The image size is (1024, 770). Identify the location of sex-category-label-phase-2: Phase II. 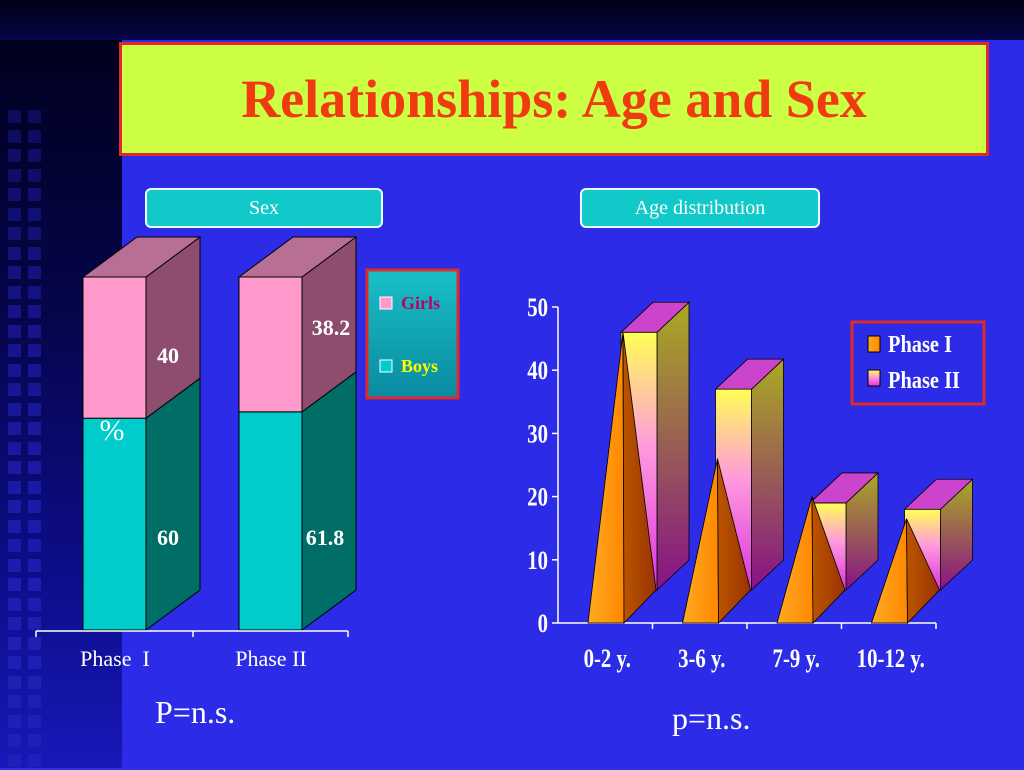
(270, 658).